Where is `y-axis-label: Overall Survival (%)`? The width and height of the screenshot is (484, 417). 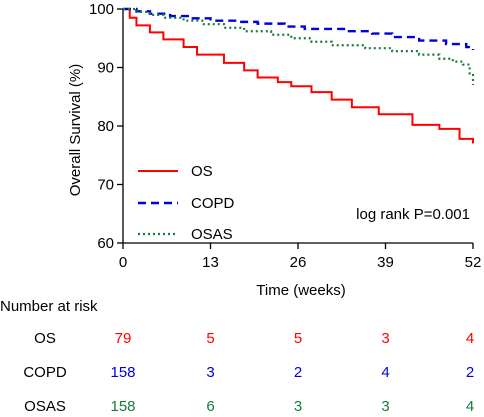
y-axis-label: Overall Survival (%) is located at coordinates (75, 130).